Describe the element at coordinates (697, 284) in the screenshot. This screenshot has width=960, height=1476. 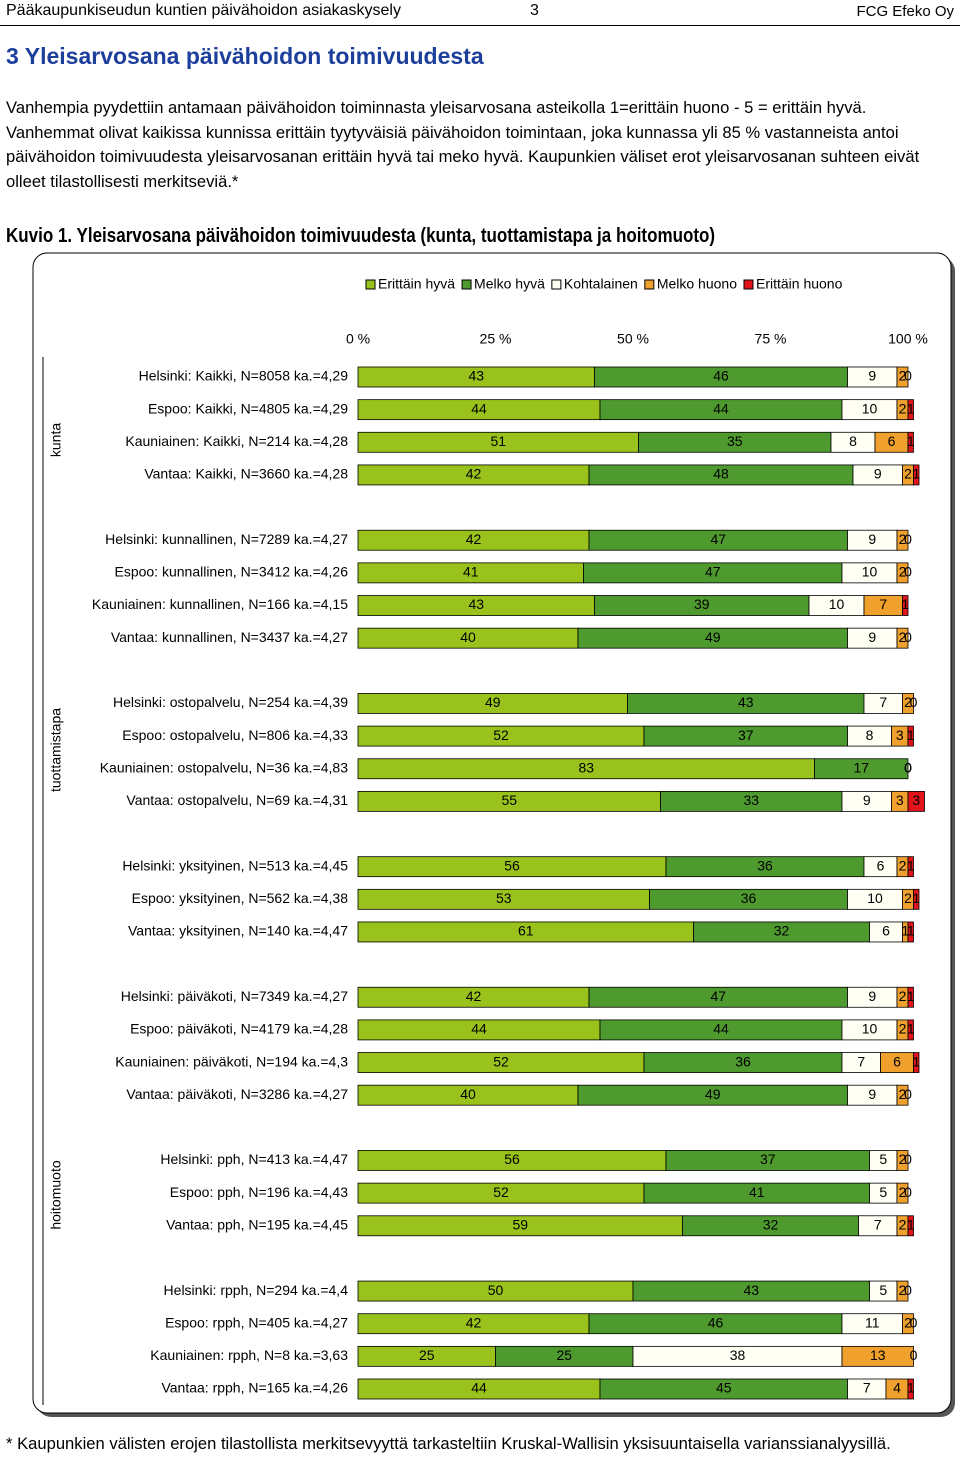
I see `legend-label: Melko huono` at that location.